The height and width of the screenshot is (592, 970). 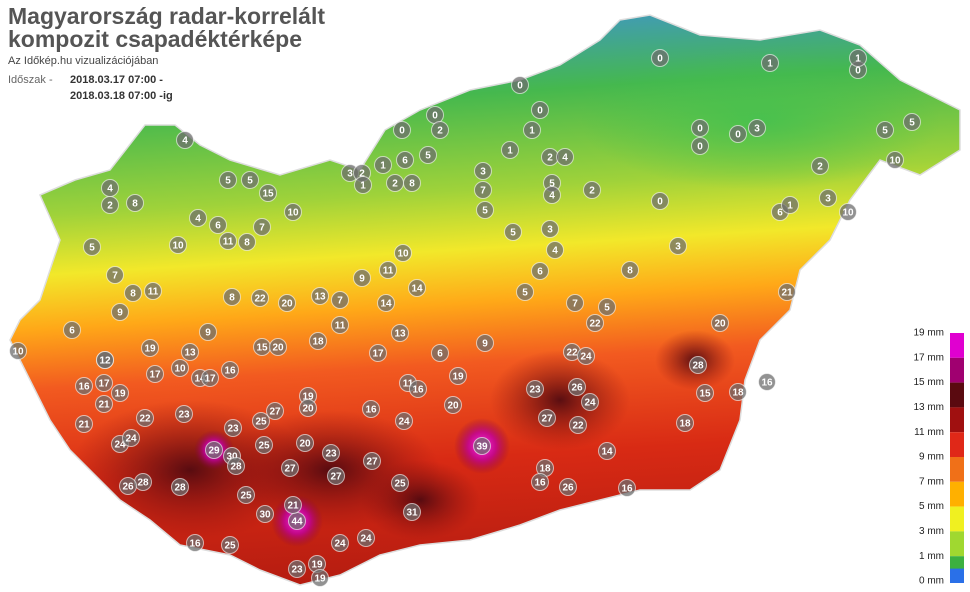 I want to click on station-value: 39, so click(x=482, y=447).